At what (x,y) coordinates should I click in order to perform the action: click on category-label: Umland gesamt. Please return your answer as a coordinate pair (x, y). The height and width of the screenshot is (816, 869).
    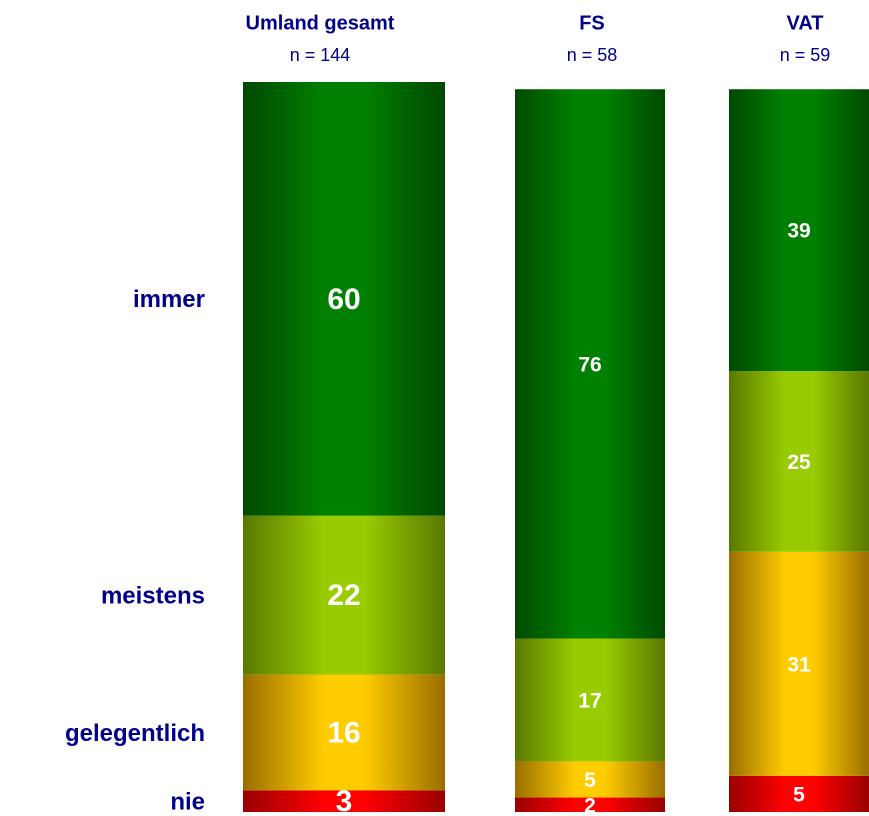
    Looking at the image, I should click on (320, 23).